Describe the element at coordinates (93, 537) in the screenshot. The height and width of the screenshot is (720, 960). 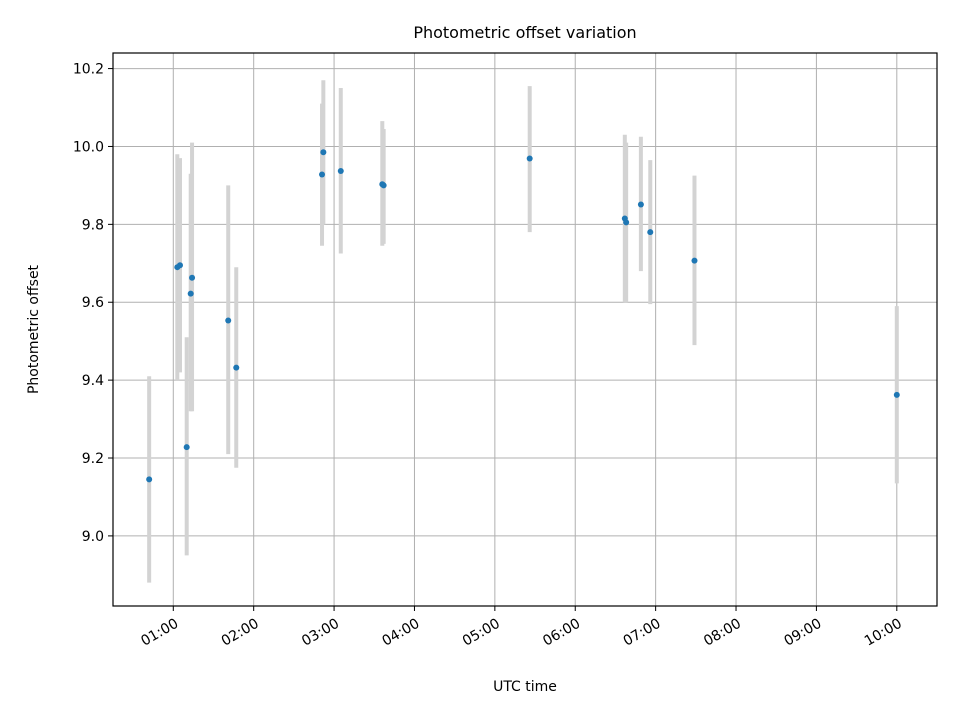
I see `y-tick-label: 9.0` at that location.